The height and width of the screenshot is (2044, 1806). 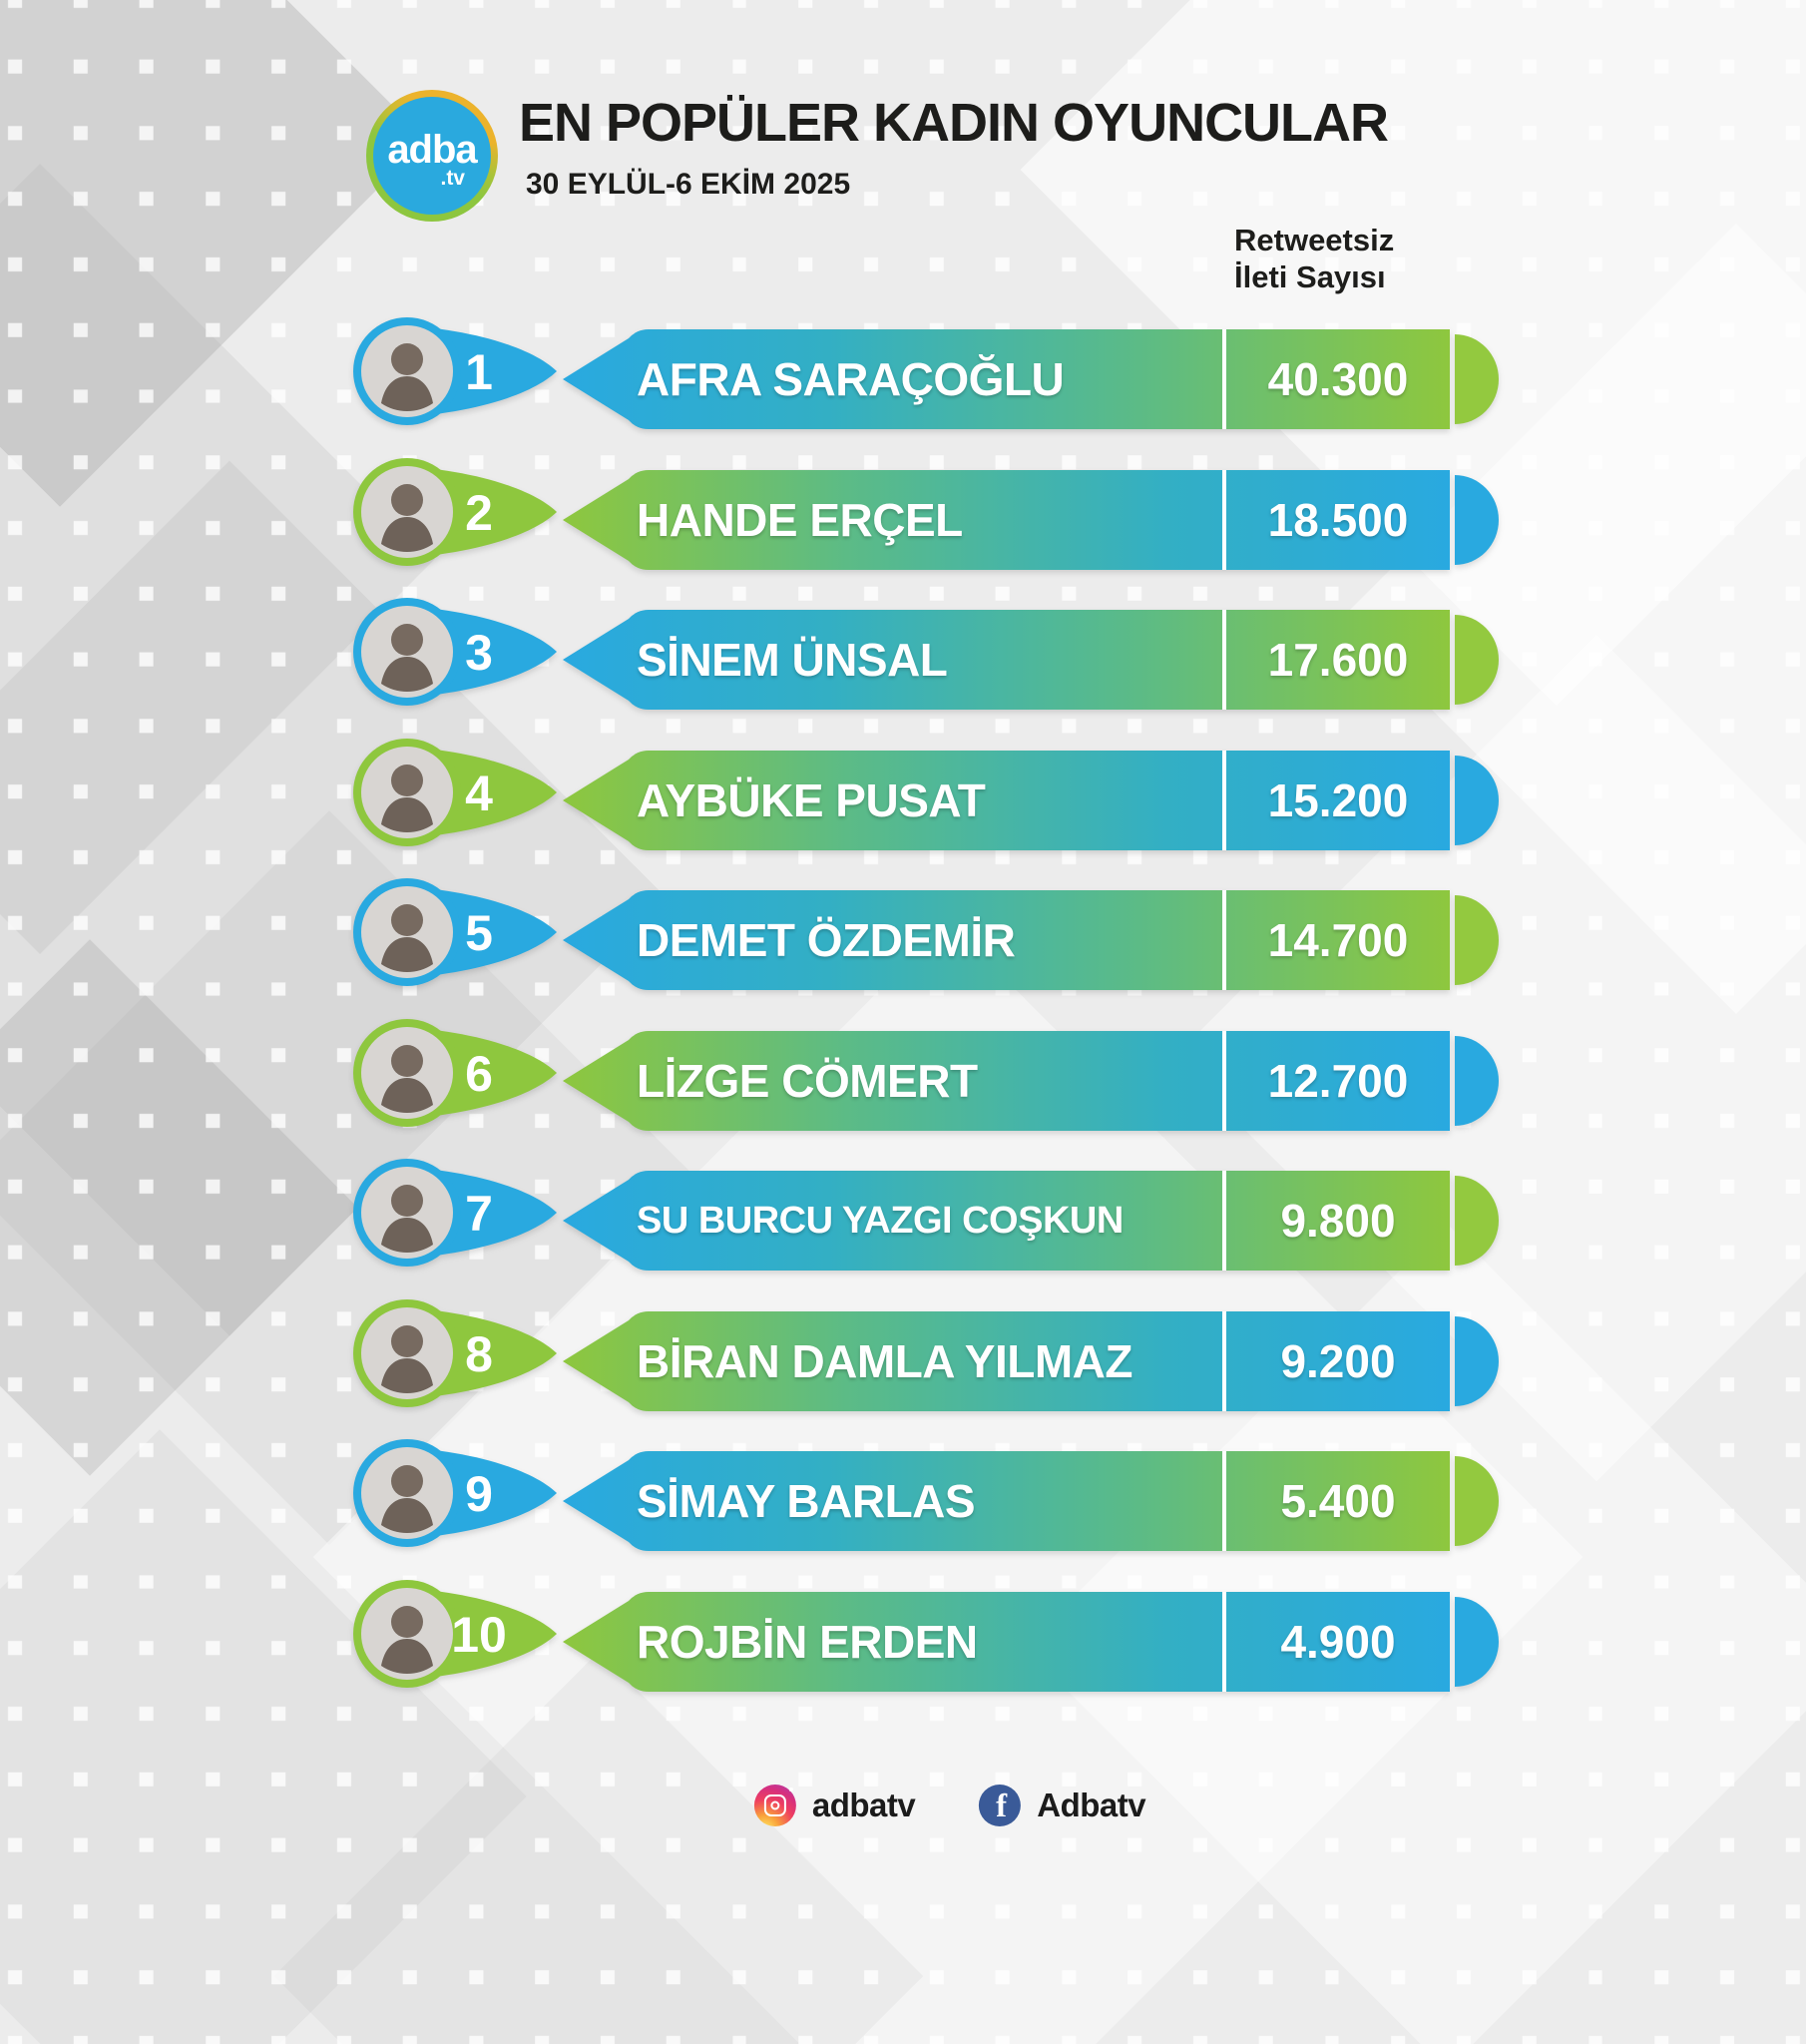 I want to click on instagram-handle: adbatv, so click(x=863, y=1805).